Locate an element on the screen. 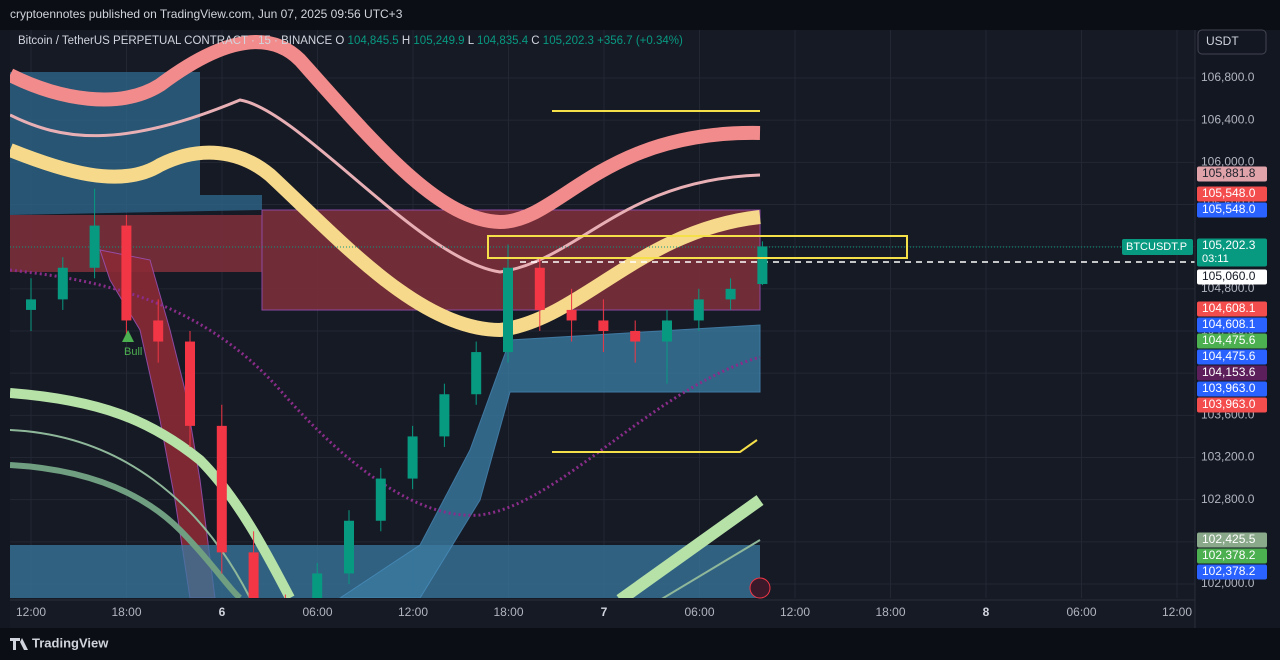 This screenshot has width=1280, height=660. symbol-tag-bg is located at coordinates (1157, 247).